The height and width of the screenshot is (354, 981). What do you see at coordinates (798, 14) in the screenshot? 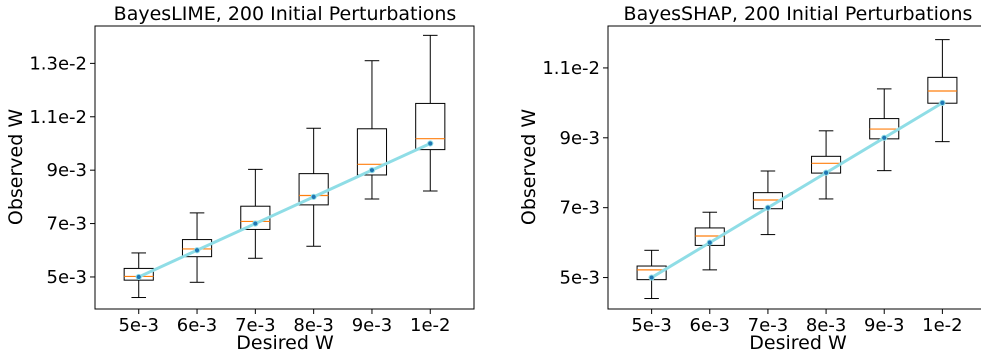
I see `chart-title: BayesSHAP, 200 Initial Perturbations` at bounding box center [798, 14].